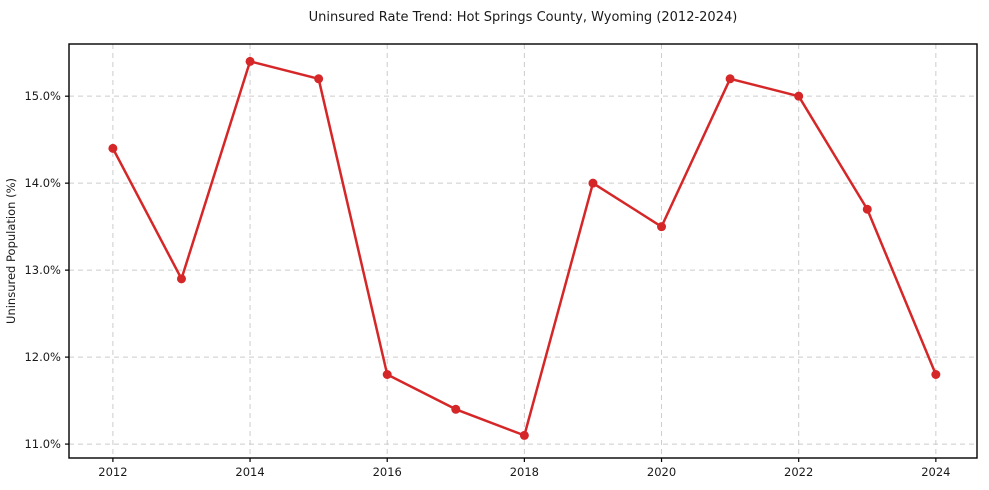  Describe the element at coordinates (524, 472) in the screenshot. I see `x-tick-label: 2018` at that location.